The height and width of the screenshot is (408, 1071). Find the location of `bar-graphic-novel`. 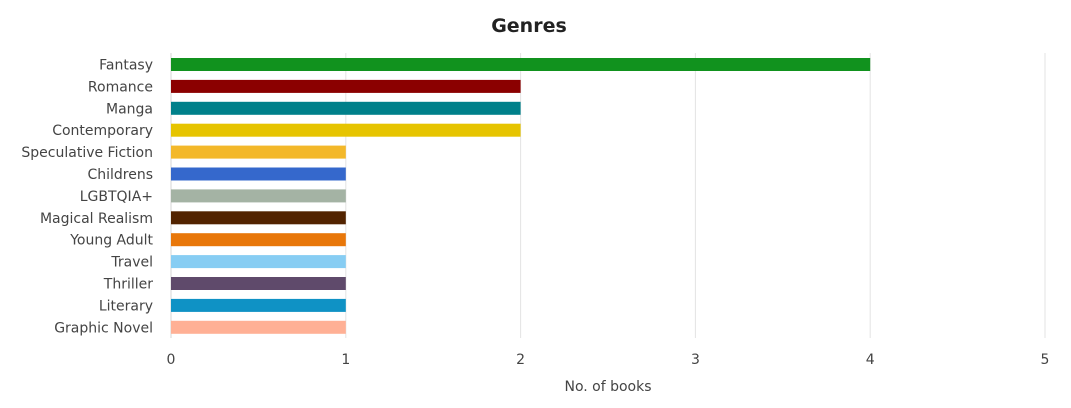

bar-graphic-novel is located at coordinates (258, 327).